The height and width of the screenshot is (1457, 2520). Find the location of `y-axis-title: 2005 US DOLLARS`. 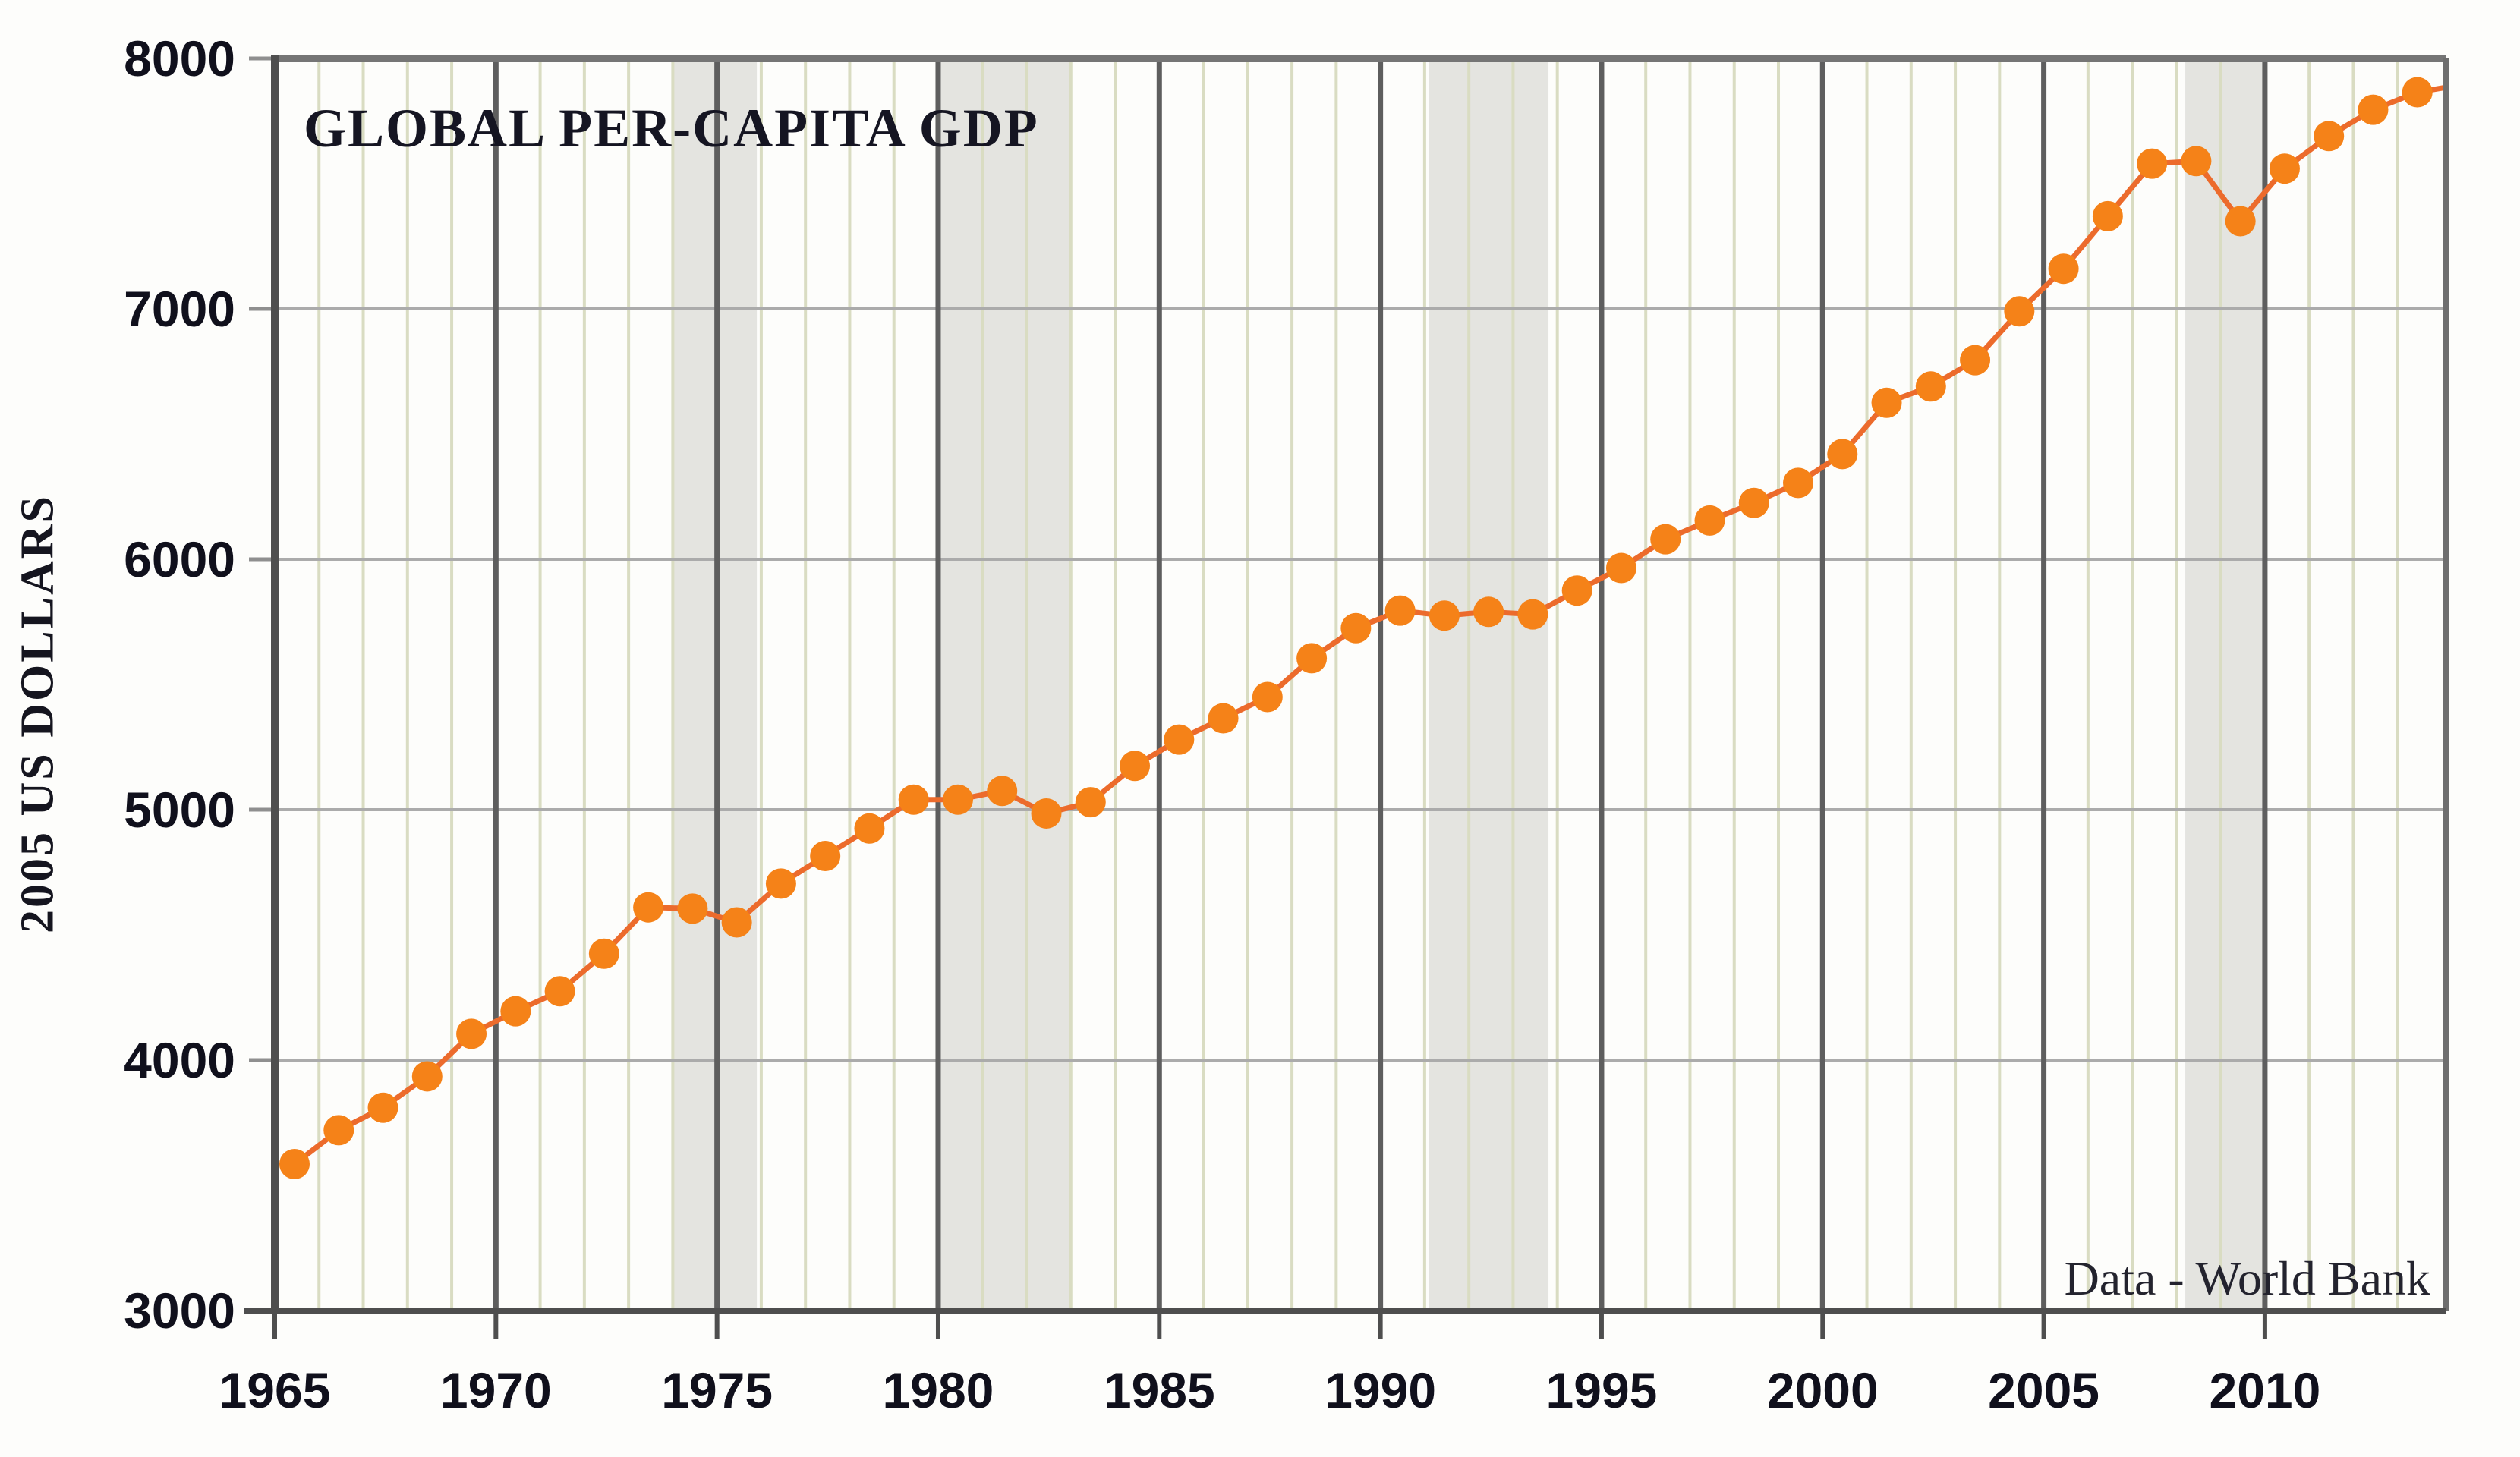

y-axis-title: 2005 US DOLLARS is located at coordinates (37, 713).